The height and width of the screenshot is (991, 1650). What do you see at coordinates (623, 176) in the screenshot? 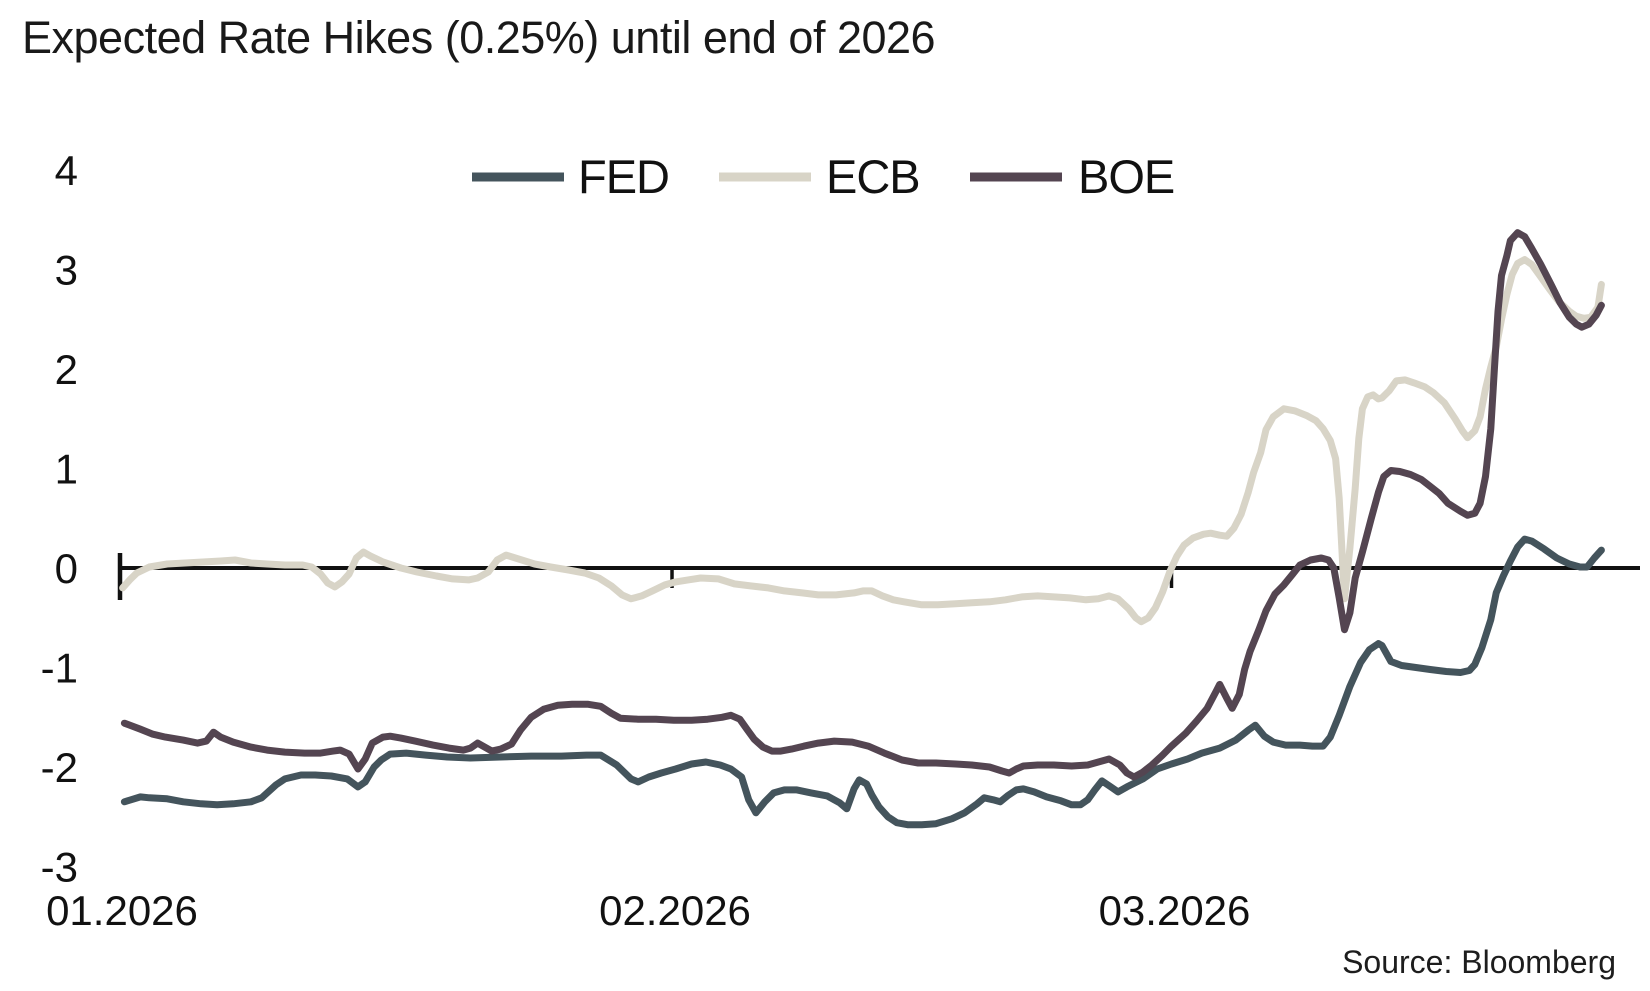
I see `legend-label-fed: FED` at bounding box center [623, 176].